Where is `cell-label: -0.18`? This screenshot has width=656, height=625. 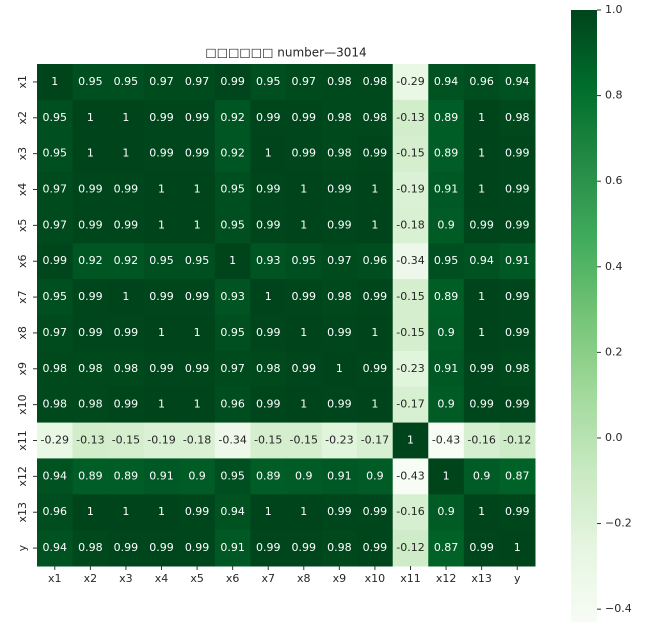
cell-label: -0.18 is located at coordinates (197, 440).